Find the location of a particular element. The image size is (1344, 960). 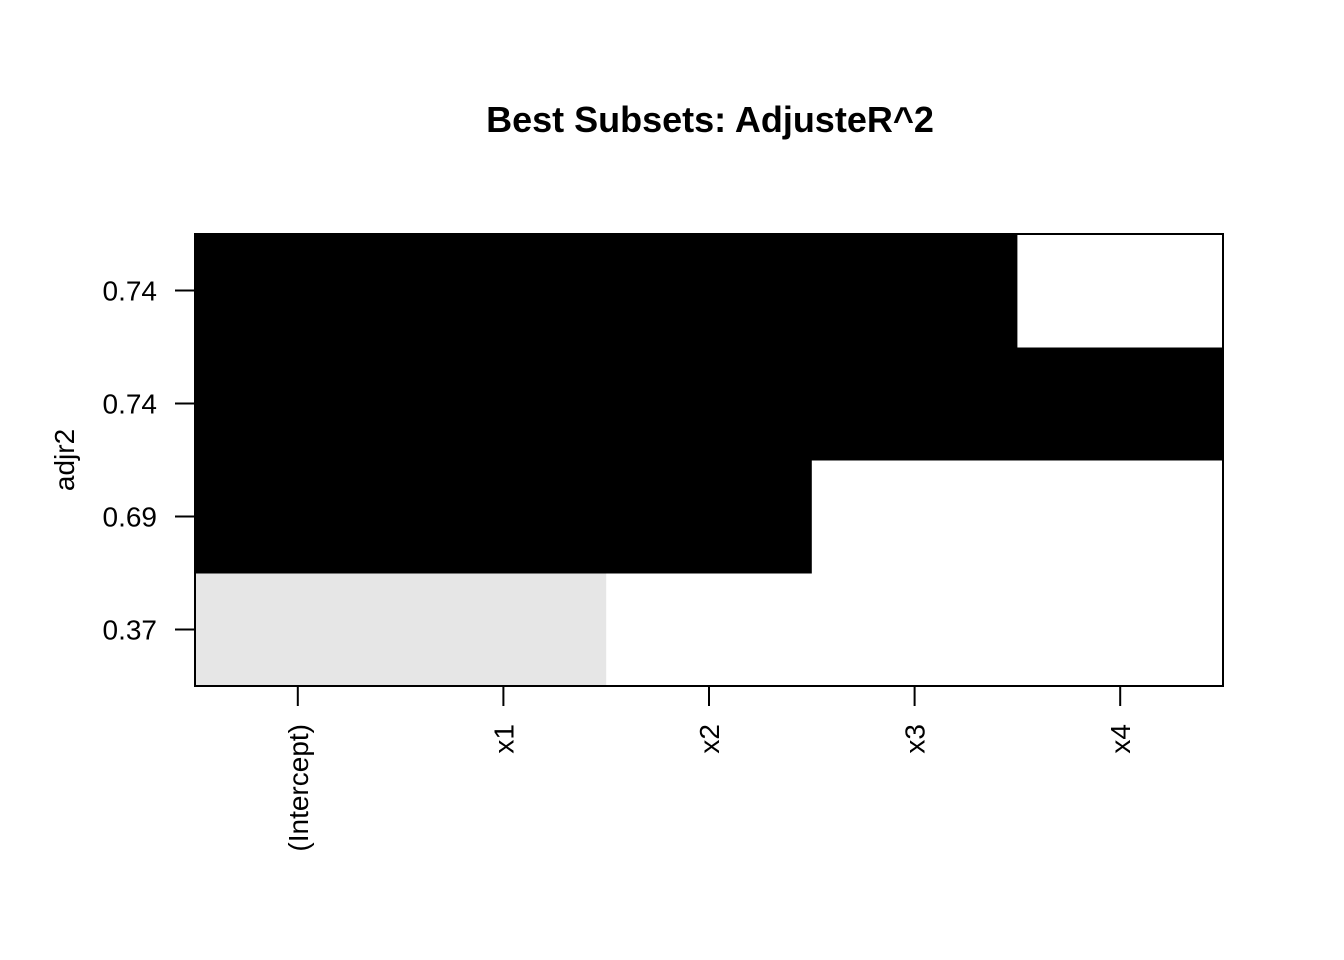

x-tick-label: x3 is located at coordinates (915, 739).